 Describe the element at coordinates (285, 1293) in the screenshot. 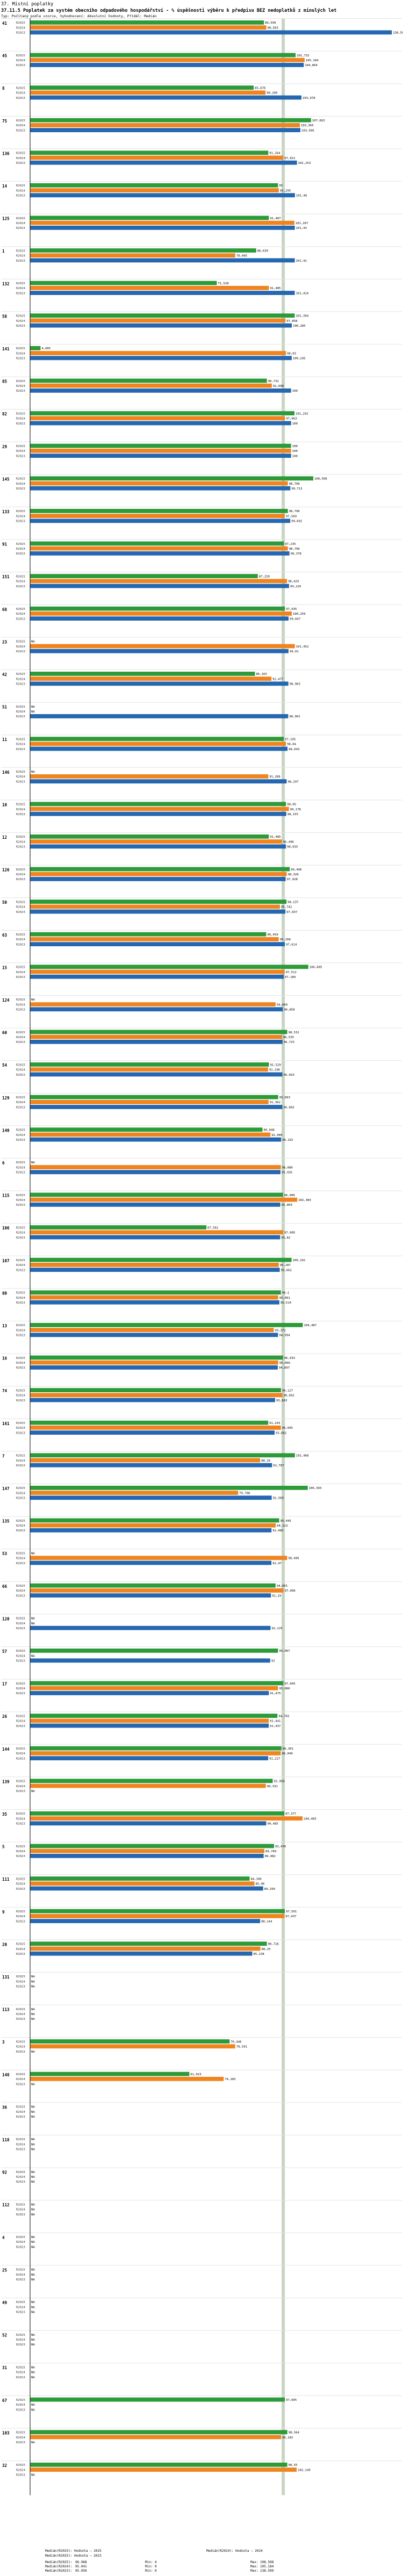

I see `value-label: 96,1` at that location.